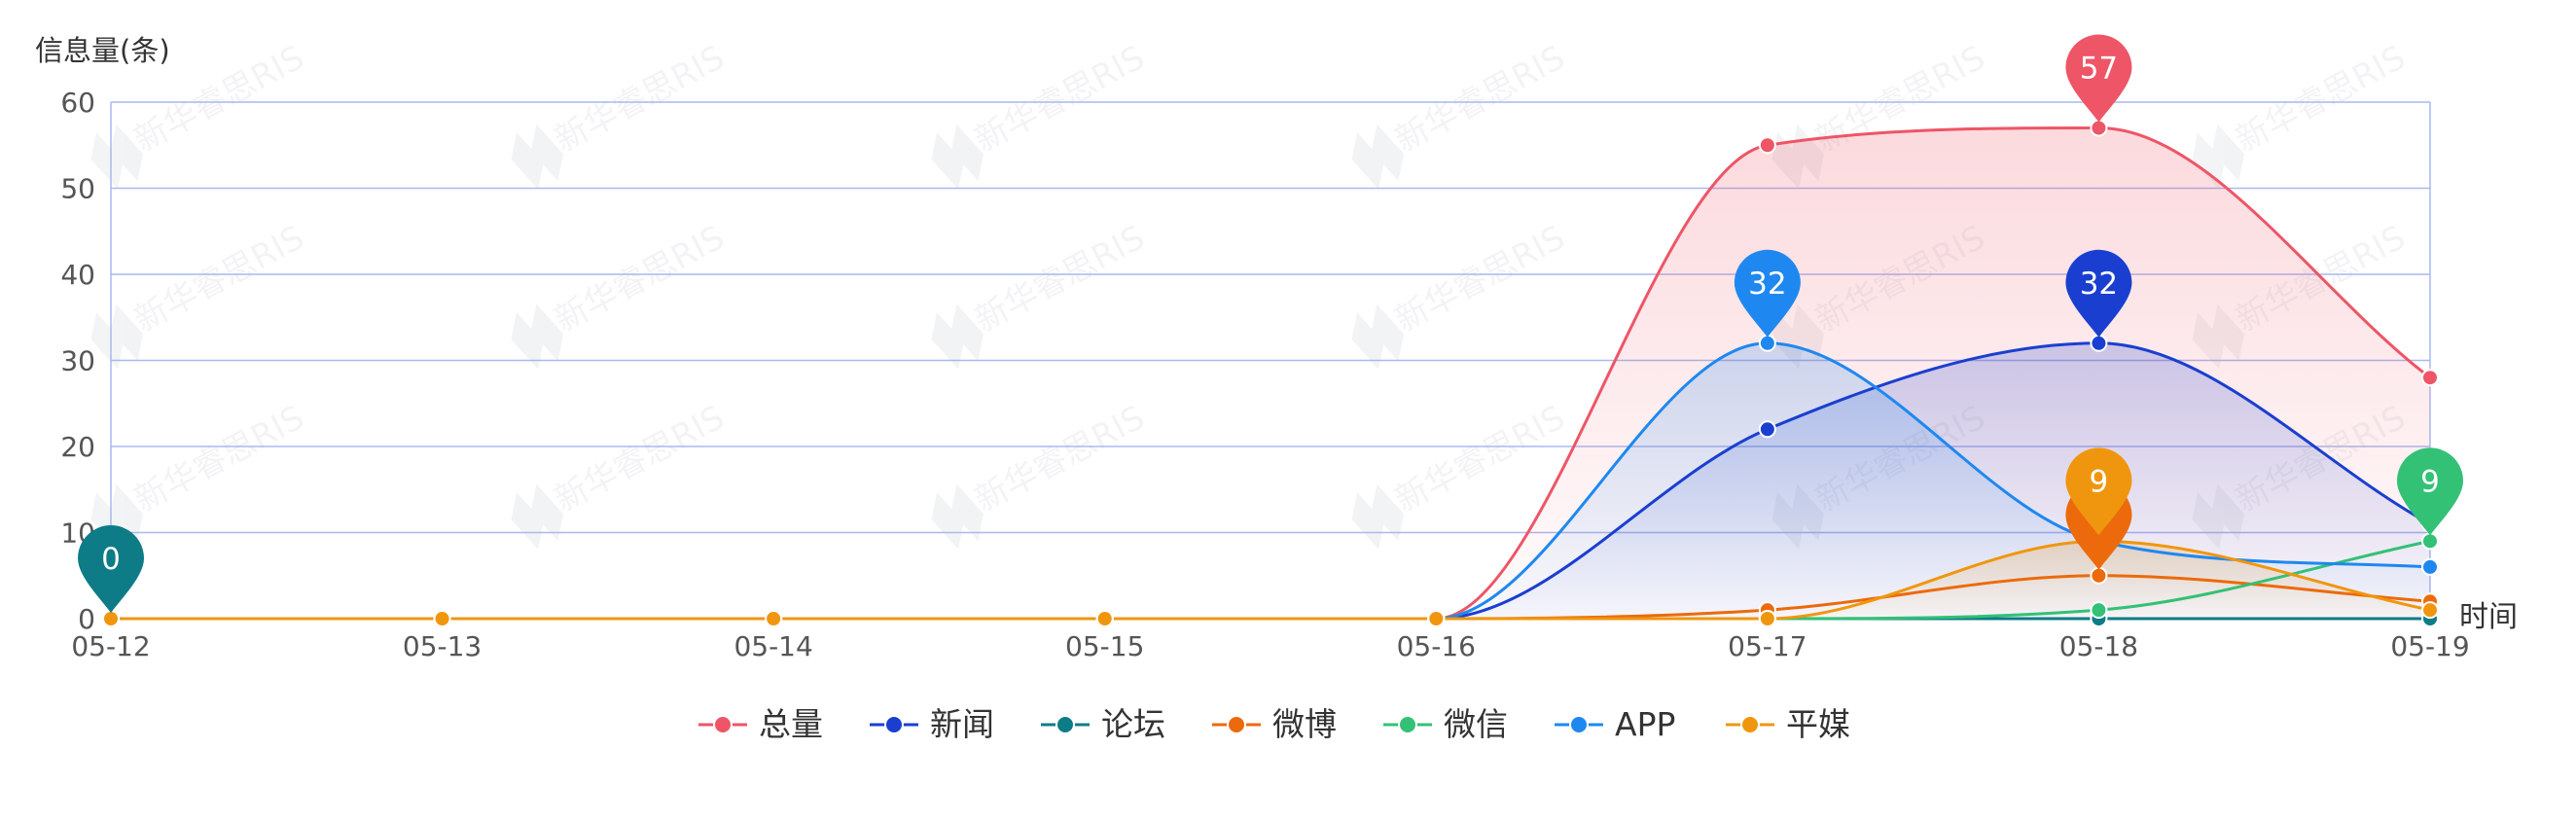 The height and width of the screenshot is (820, 2576). I want to click on x-tick-label: 05-18, so click(2098, 646).